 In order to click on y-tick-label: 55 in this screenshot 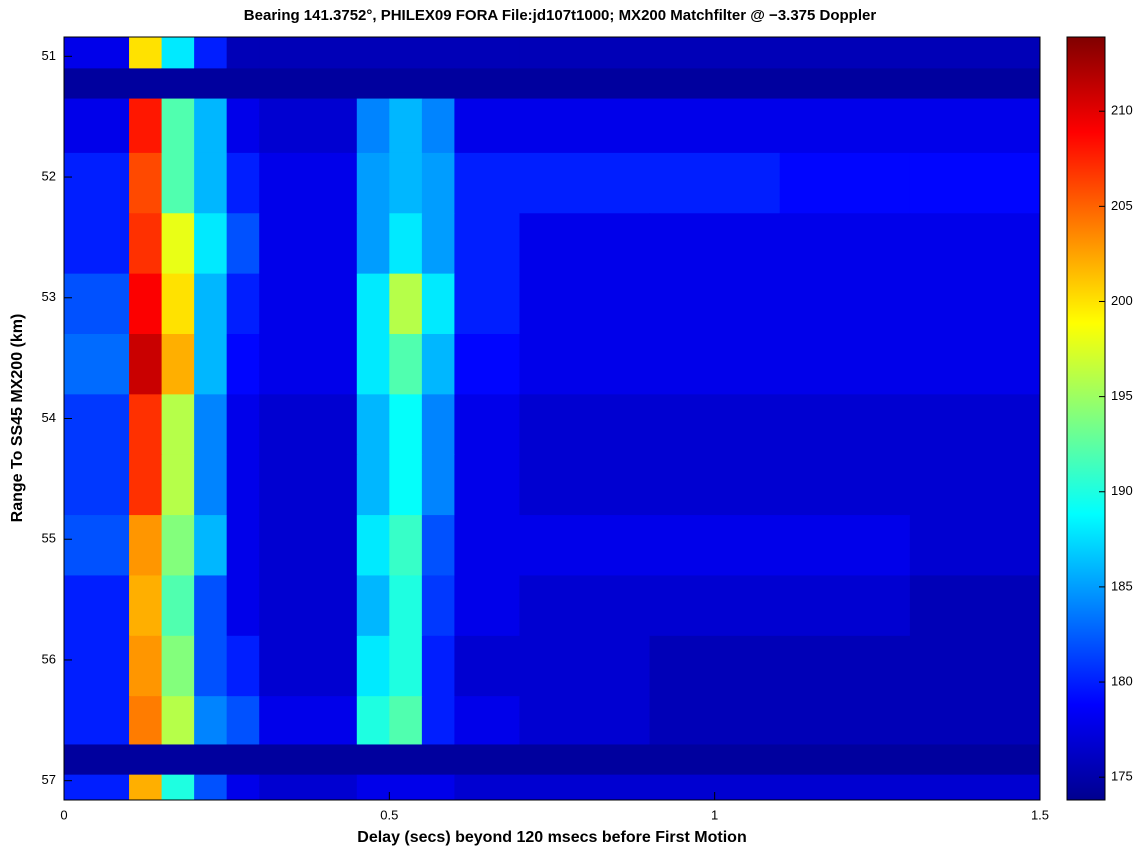, I will do `click(49, 538)`.